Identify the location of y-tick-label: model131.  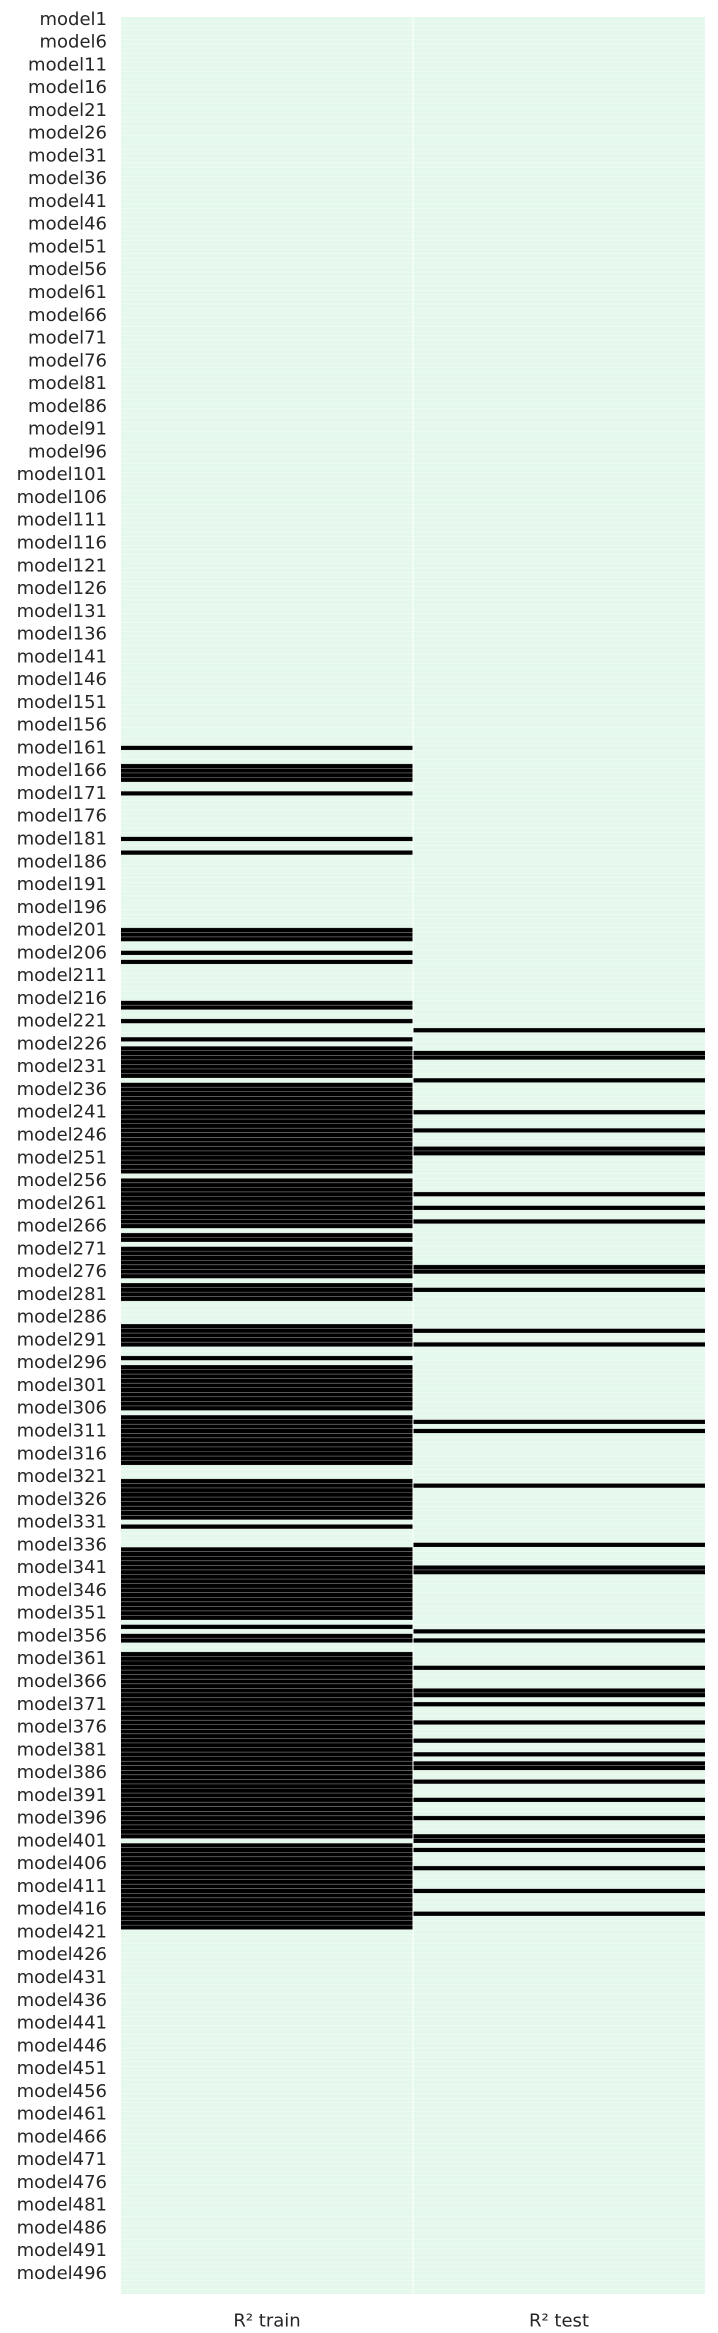
(62, 611).